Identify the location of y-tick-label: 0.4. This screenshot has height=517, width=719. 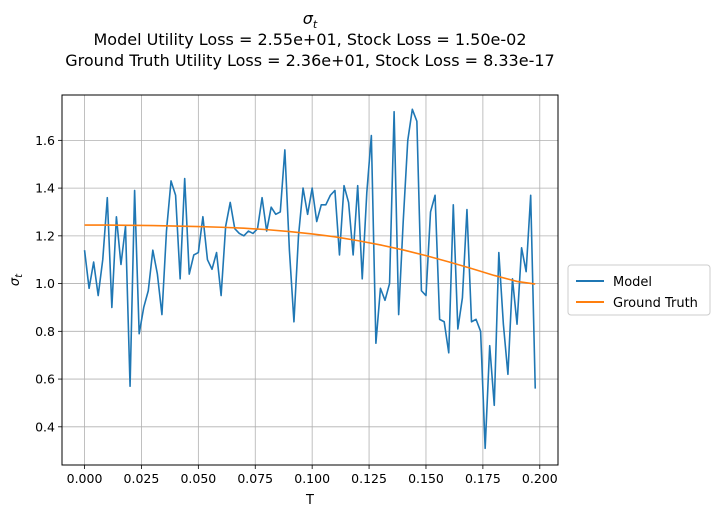
(45, 426).